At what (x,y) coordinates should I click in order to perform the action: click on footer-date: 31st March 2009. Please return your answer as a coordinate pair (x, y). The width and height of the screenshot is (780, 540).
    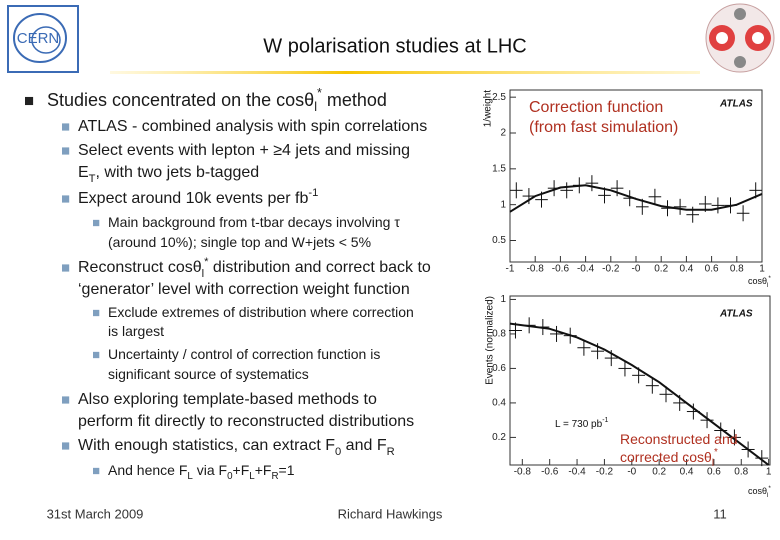
    Looking at the image, I should click on (95, 513).